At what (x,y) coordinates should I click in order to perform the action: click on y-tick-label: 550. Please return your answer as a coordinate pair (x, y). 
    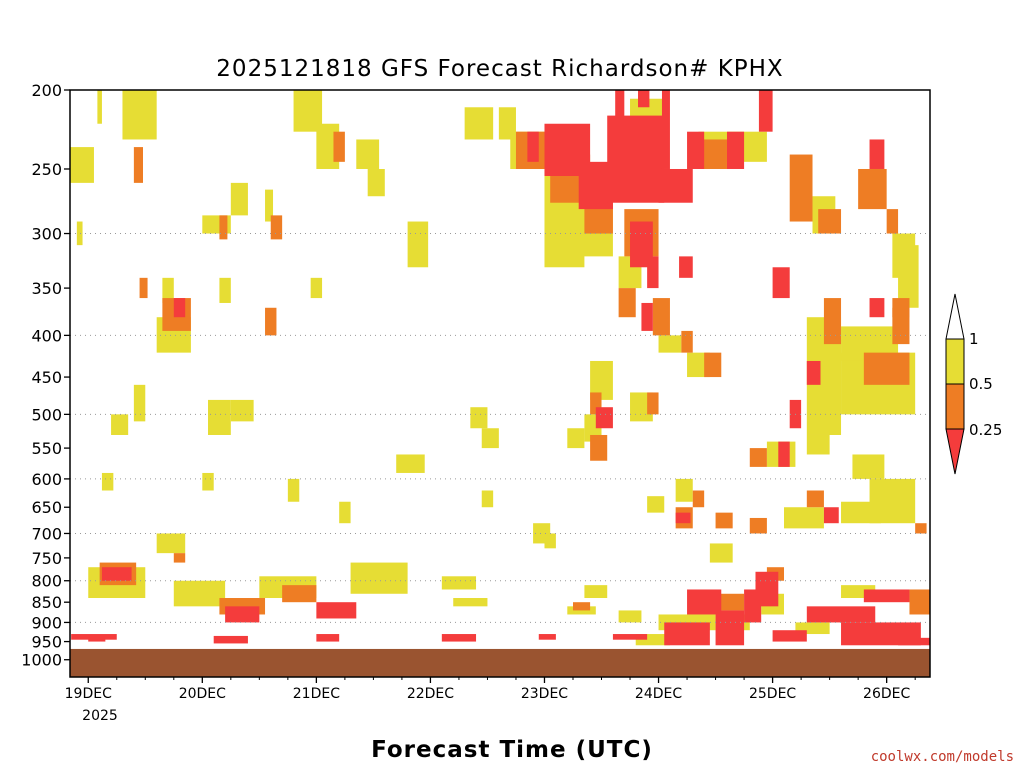
    Looking at the image, I should click on (46, 448).